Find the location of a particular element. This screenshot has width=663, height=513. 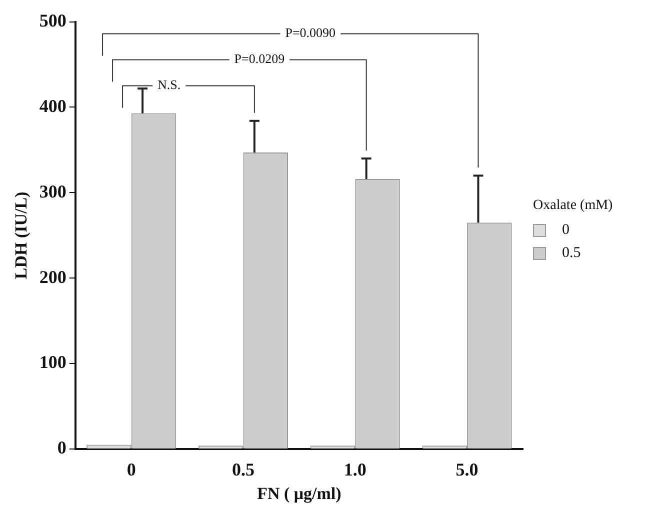

x-tick-label: 0.5 is located at coordinates (243, 469).